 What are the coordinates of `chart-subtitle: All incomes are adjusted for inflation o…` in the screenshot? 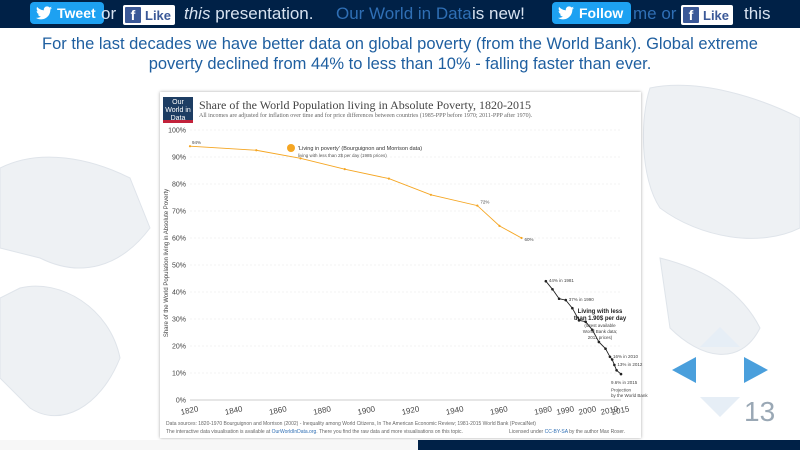 It's located at (366, 116).